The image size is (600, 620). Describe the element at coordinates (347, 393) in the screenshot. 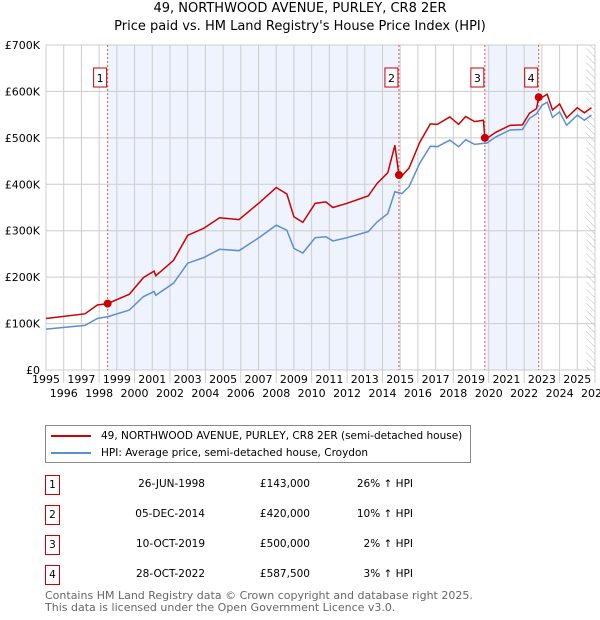

I see `x-tick-label: 2012` at that location.